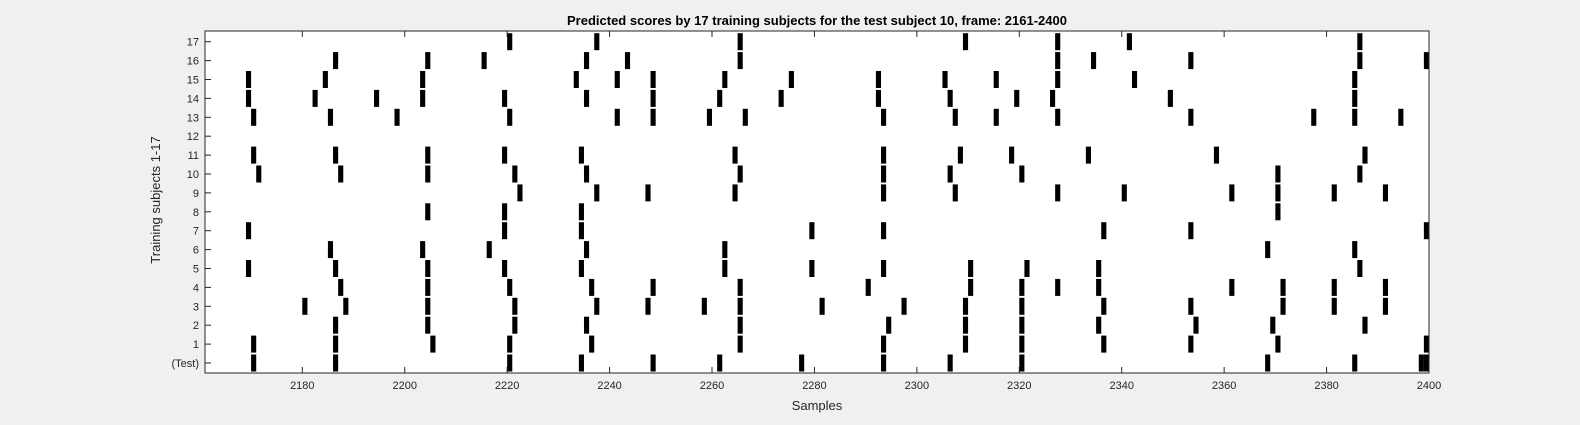 This screenshot has height=425, width=1580. Describe the element at coordinates (917, 386) in the screenshot. I see `x-tick-label: 2300` at that location.